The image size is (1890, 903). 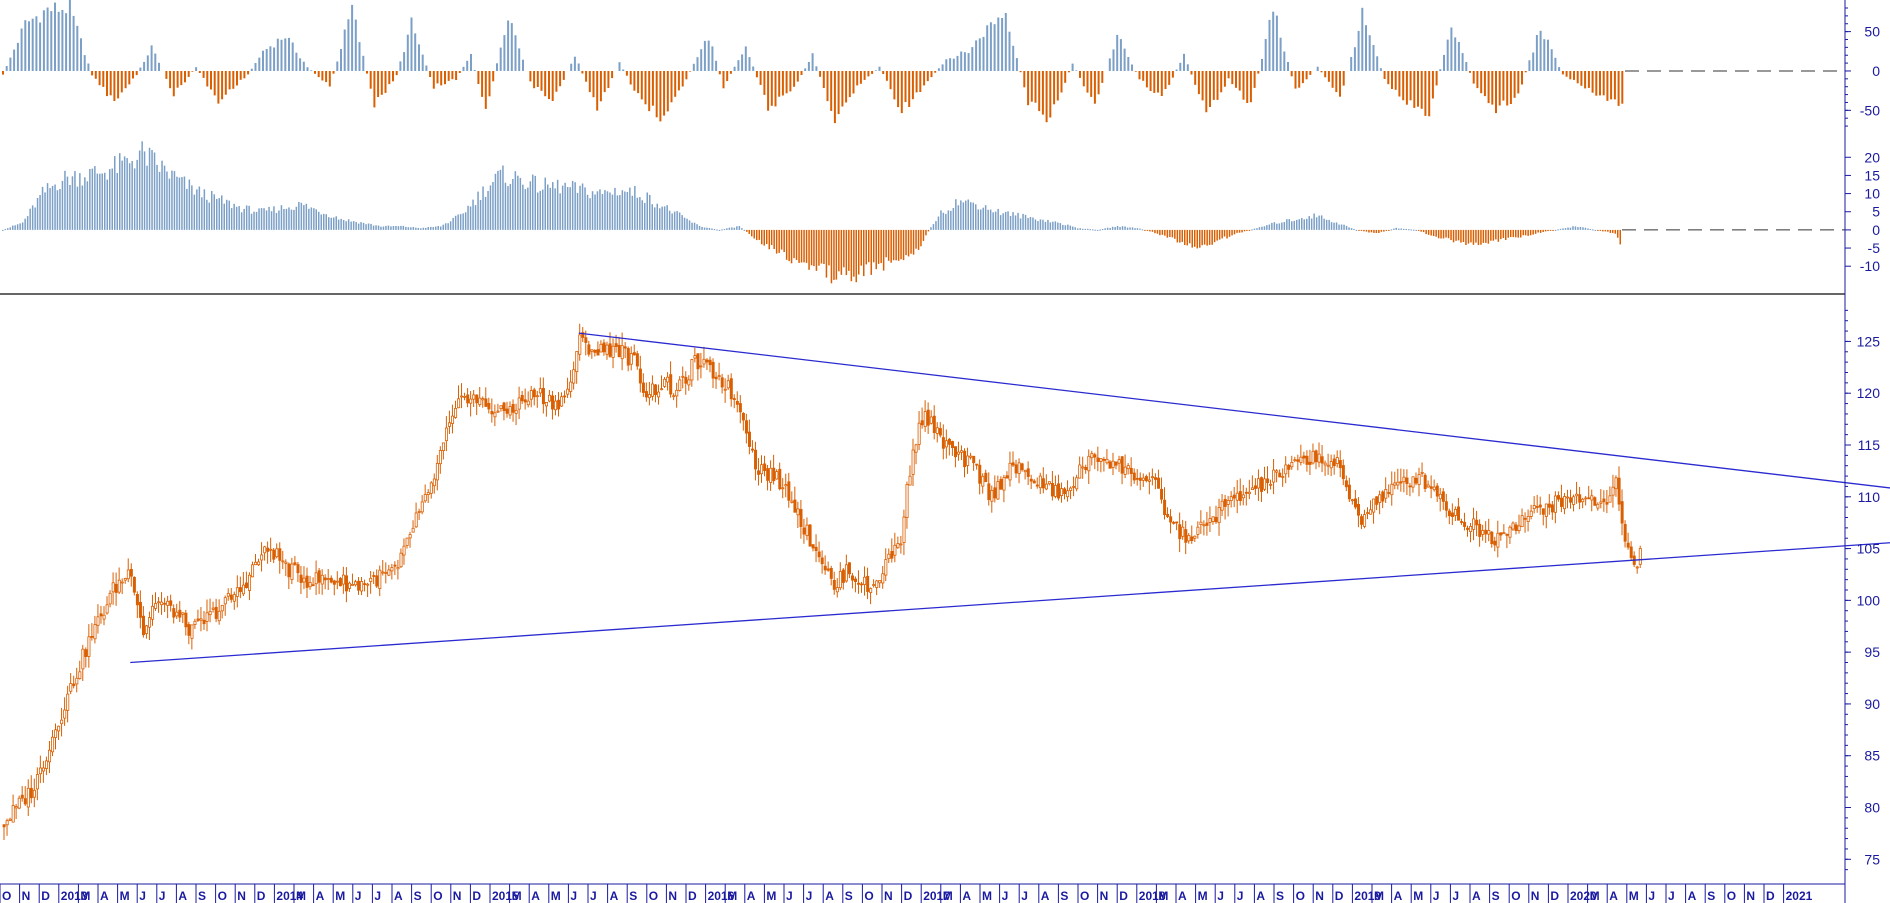 I want to click on oscillator-2-y-tick-label: 15, so click(x=1872, y=175).